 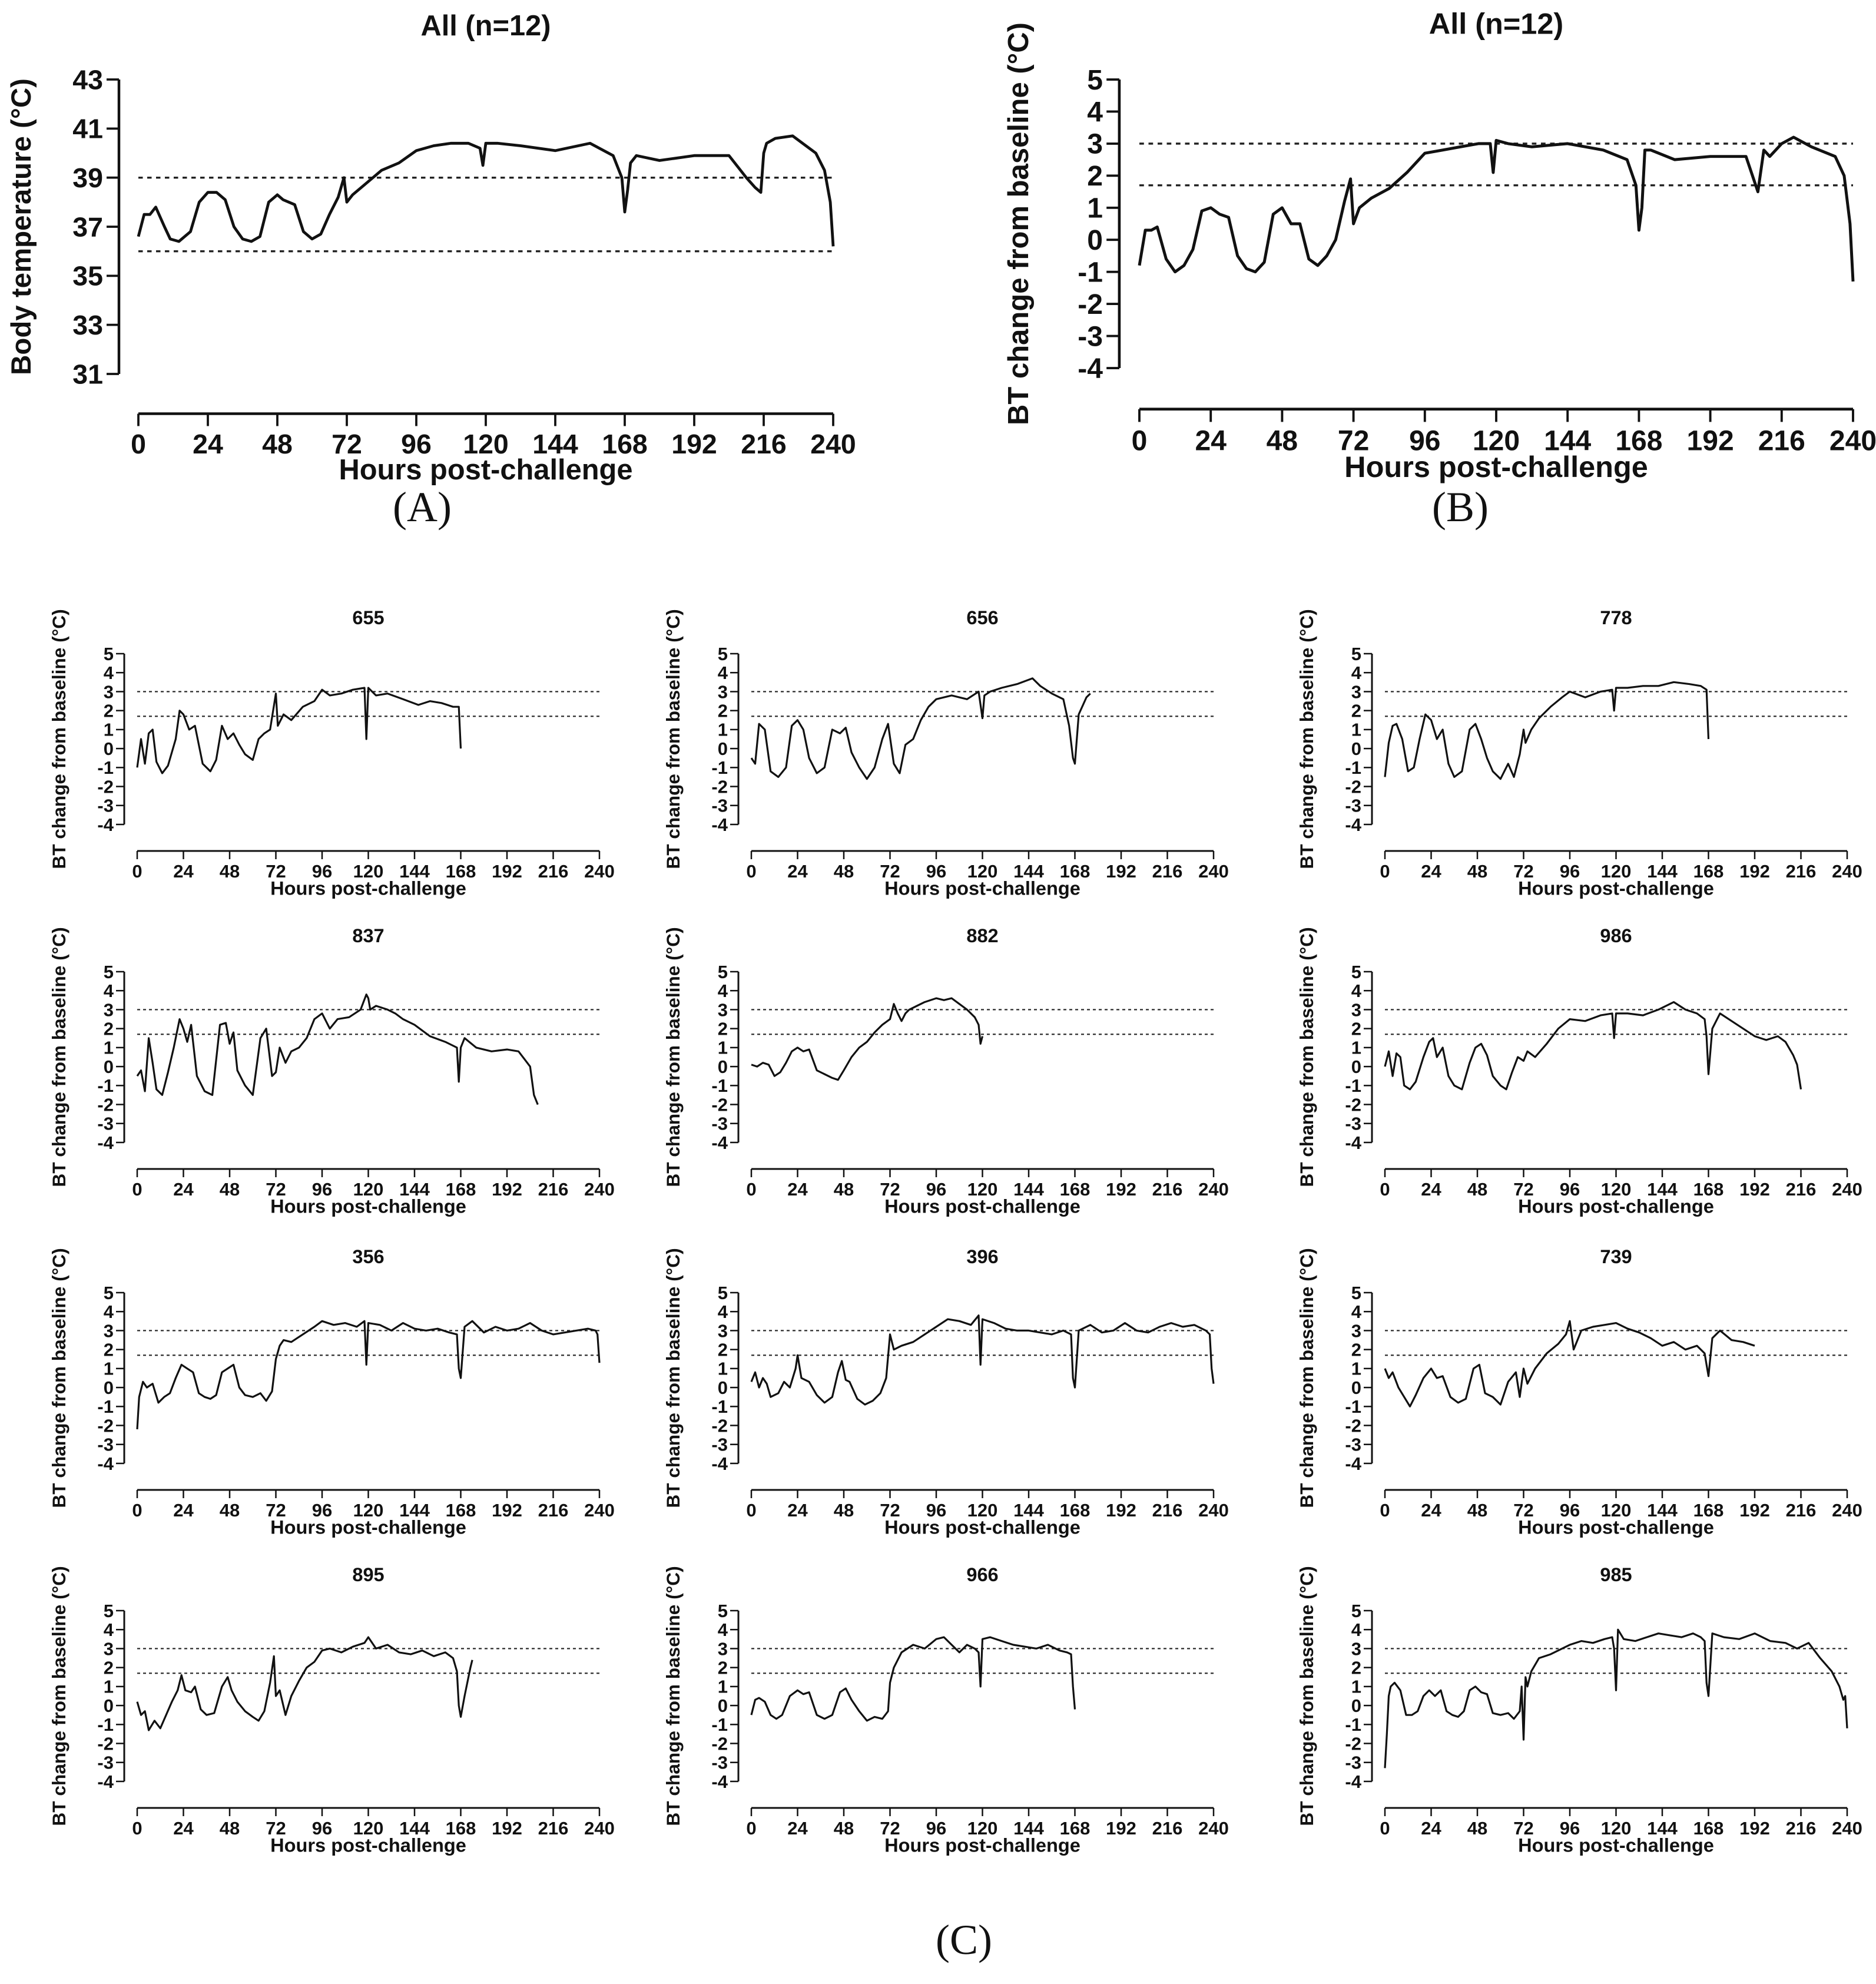 What do you see at coordinates (368, 617) in the screenshot?
I see `chart-title: 655` at bounding box center [368, 617].